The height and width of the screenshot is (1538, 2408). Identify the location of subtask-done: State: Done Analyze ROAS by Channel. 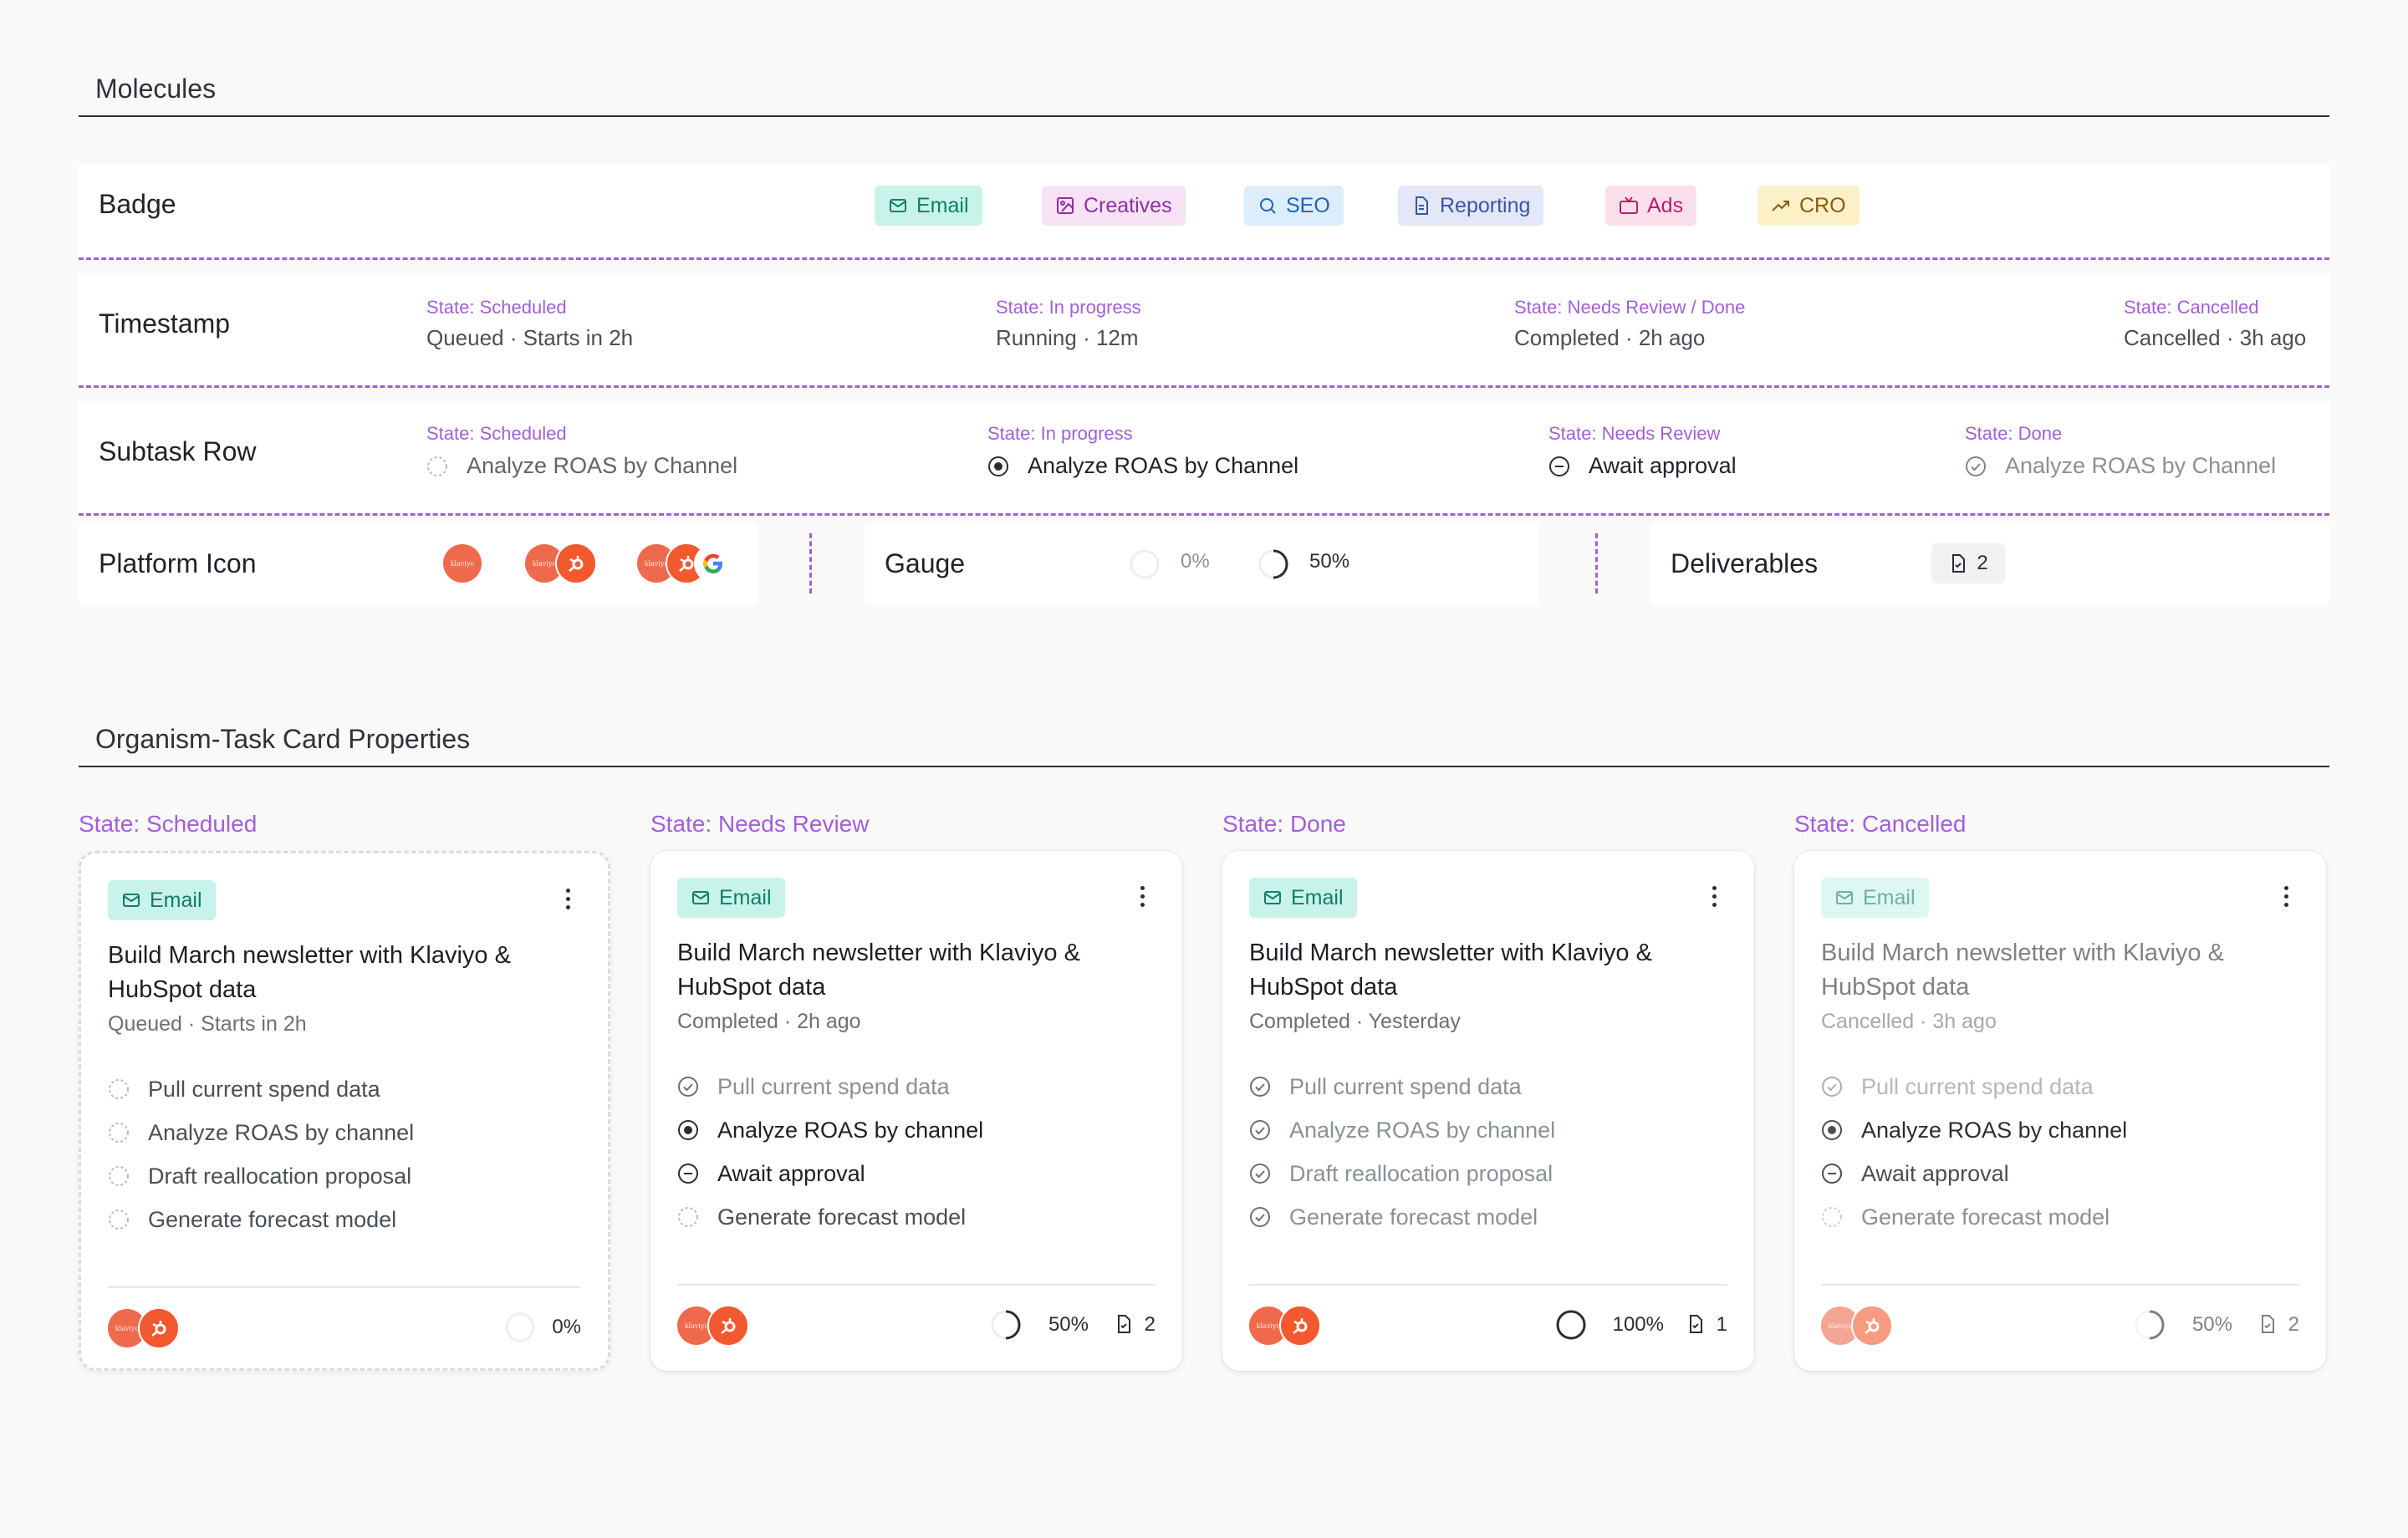
(2121, 451).